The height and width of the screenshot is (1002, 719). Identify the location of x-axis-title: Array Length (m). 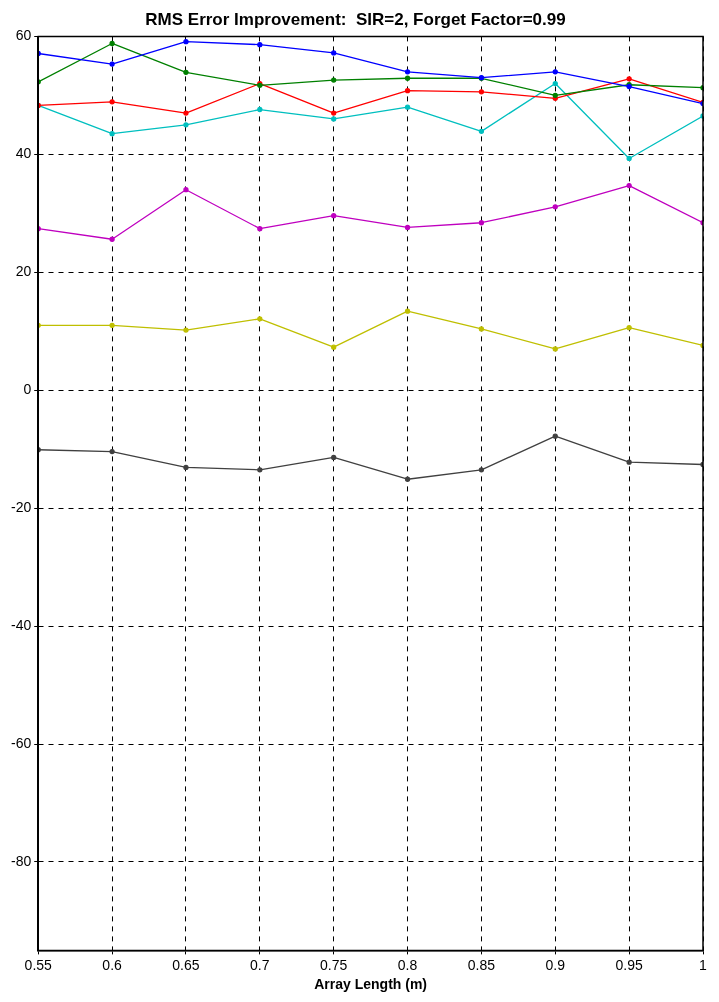
(371, 984).